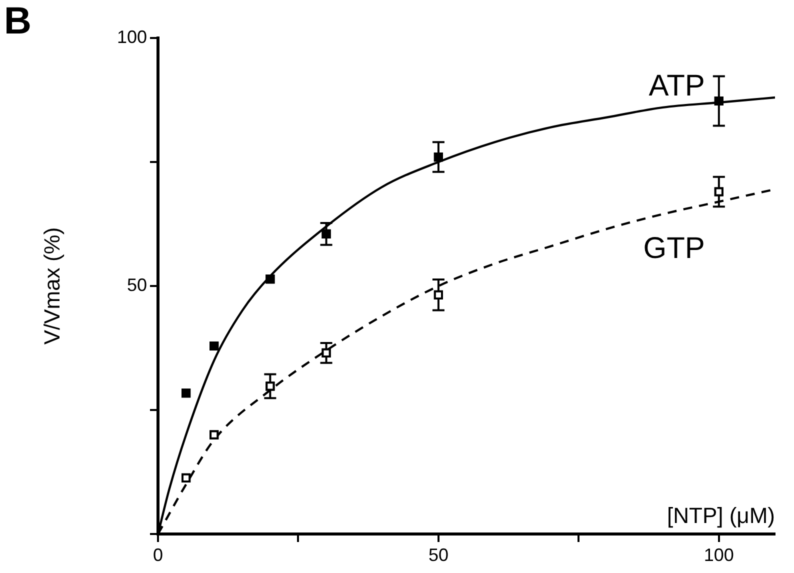  I want to click on series-label: GTP, so click(674, 249).